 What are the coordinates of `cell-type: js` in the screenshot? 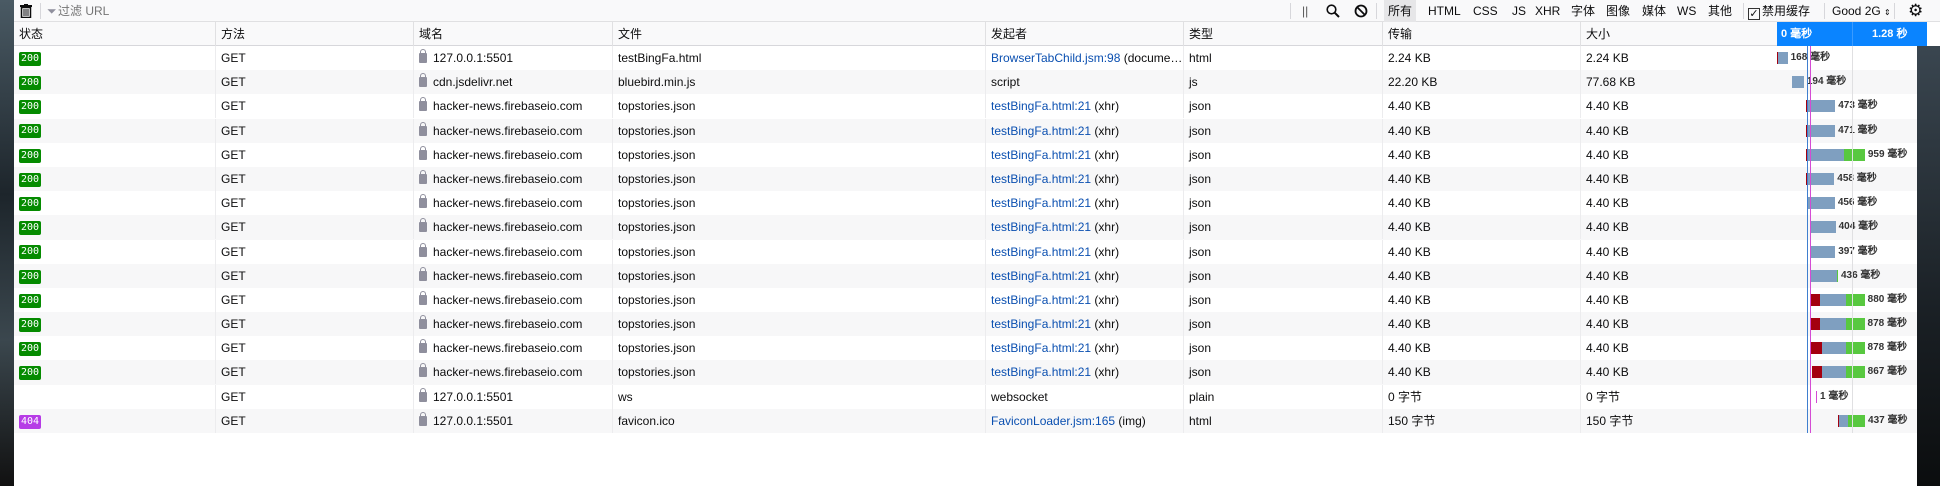 It's located at (1282, 82).